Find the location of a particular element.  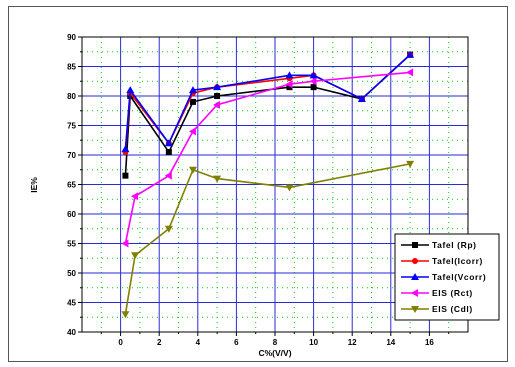

legend-label: Tafel (Rp) is located at coordinates (454, 245).